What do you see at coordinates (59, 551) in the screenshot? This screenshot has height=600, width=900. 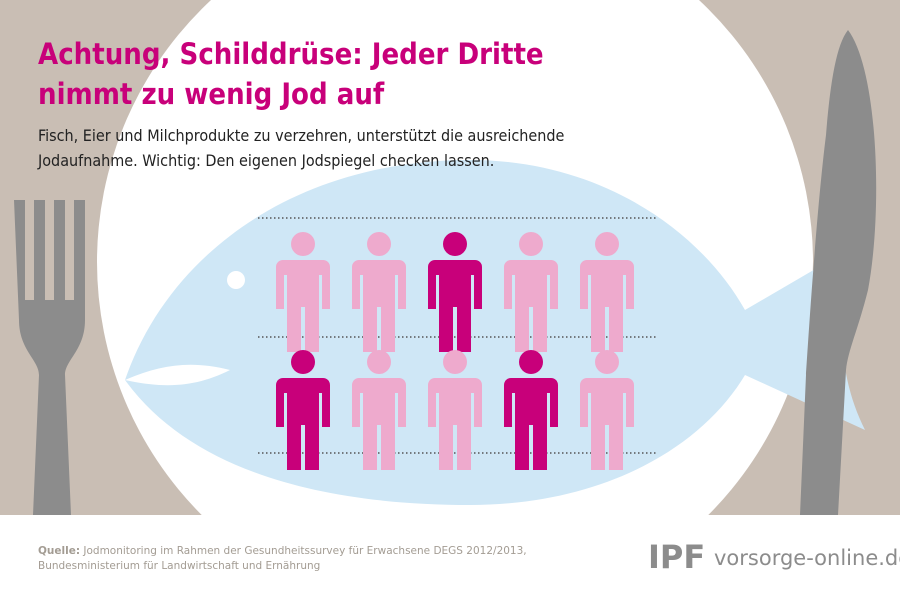 I see `source-label: Quelle:` at bounding box center [59, 551].